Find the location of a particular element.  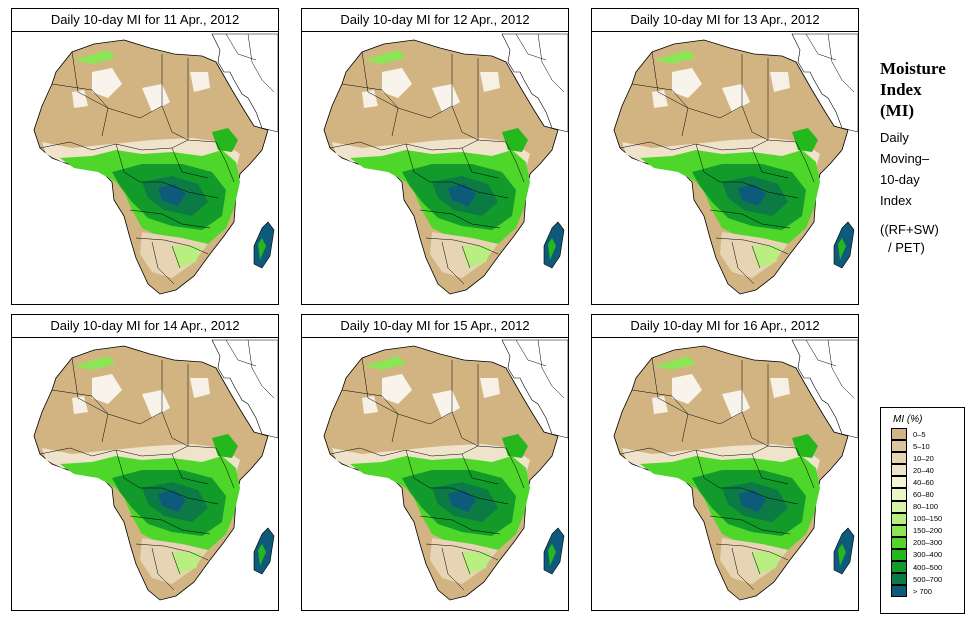

legend-item: 40–60 is located at coordinates (927, 482).